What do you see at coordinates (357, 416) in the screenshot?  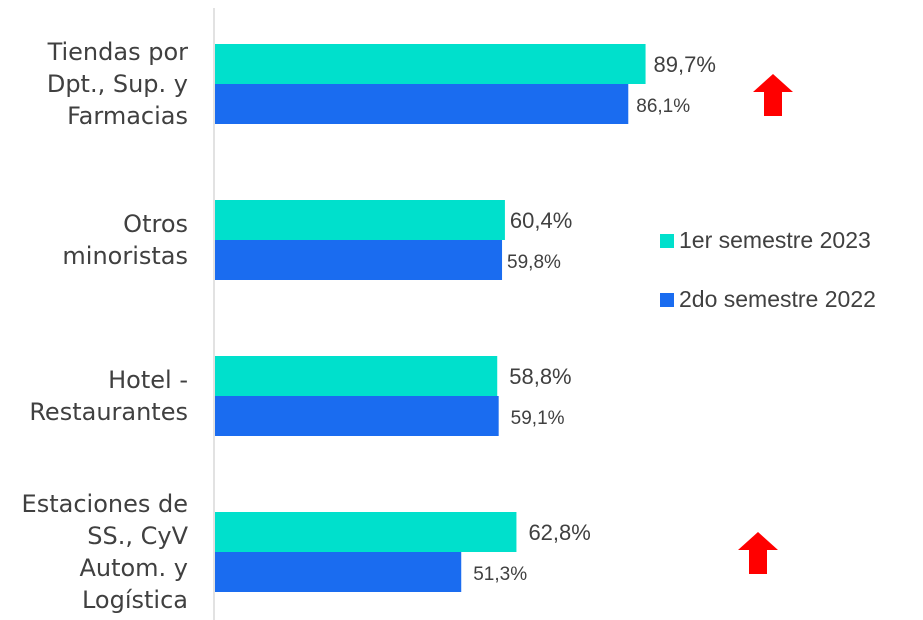 I see `bar-series2-cat3` at bounding box center [357, 416].